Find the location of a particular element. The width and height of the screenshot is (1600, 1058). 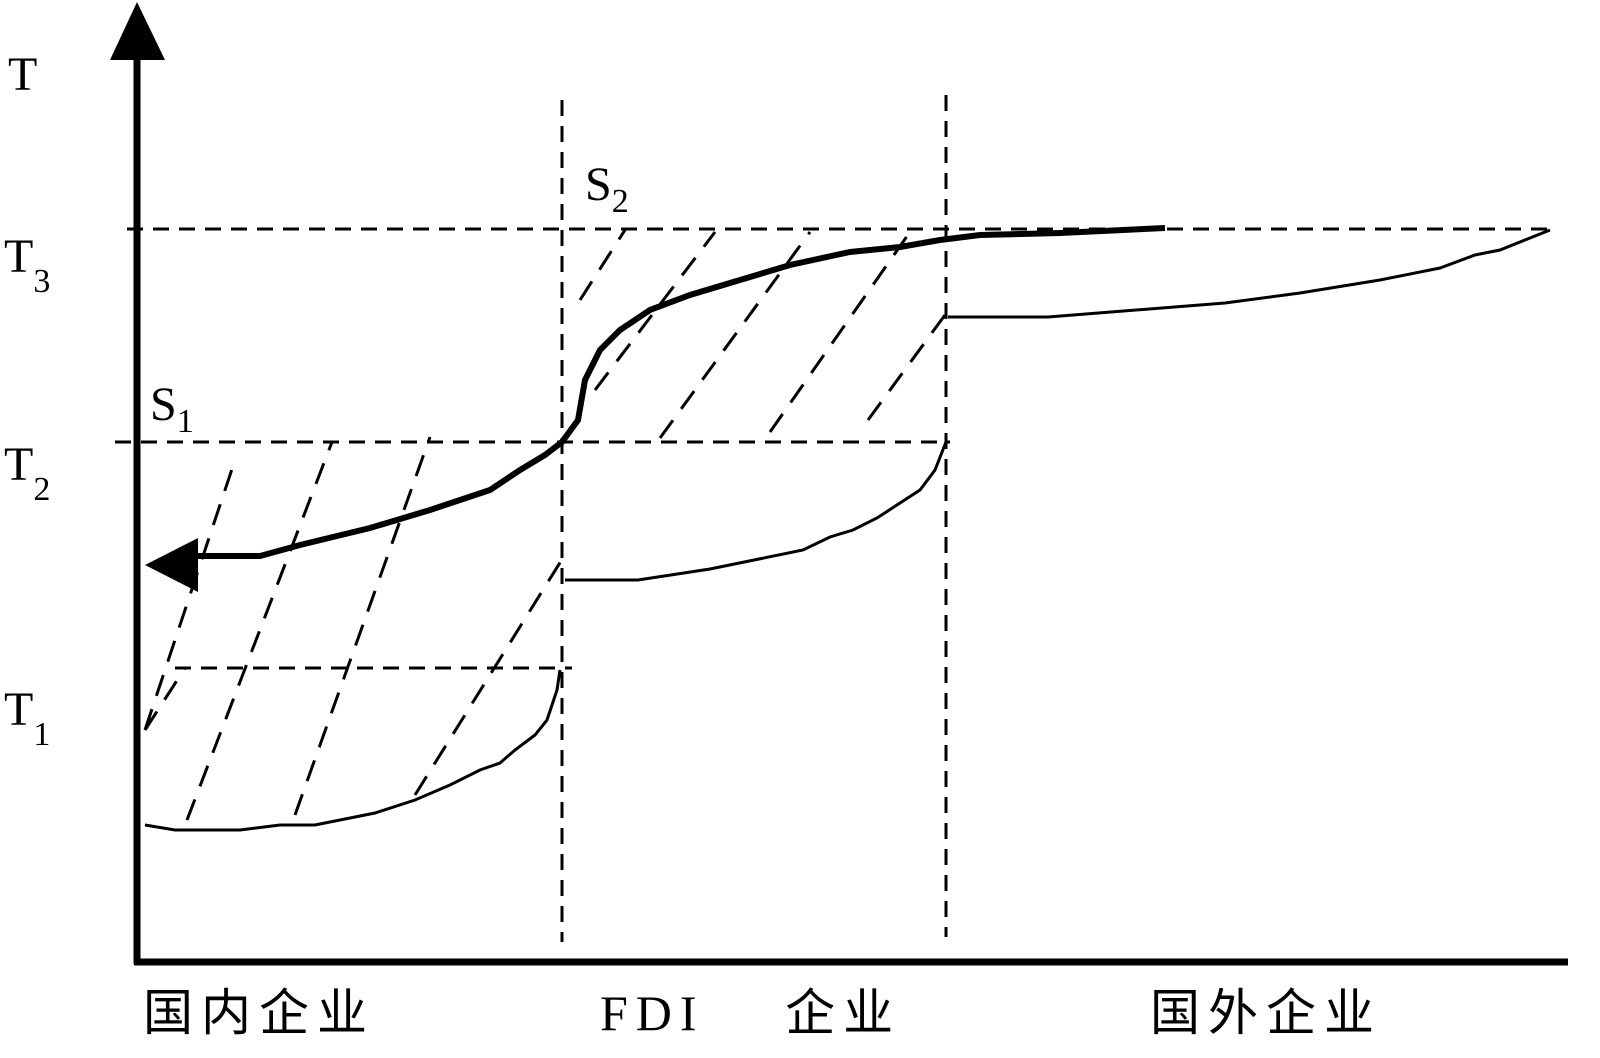

bold-curve-arrow is located at coordinates (171, 565).